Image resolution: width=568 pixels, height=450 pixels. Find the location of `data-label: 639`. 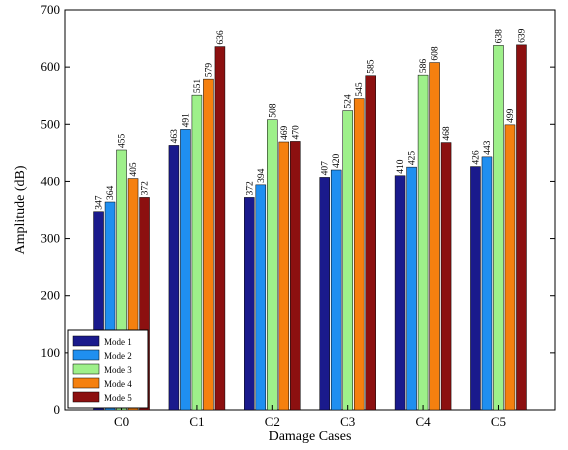

data-label: 639 is located at coordinates (522, 35).